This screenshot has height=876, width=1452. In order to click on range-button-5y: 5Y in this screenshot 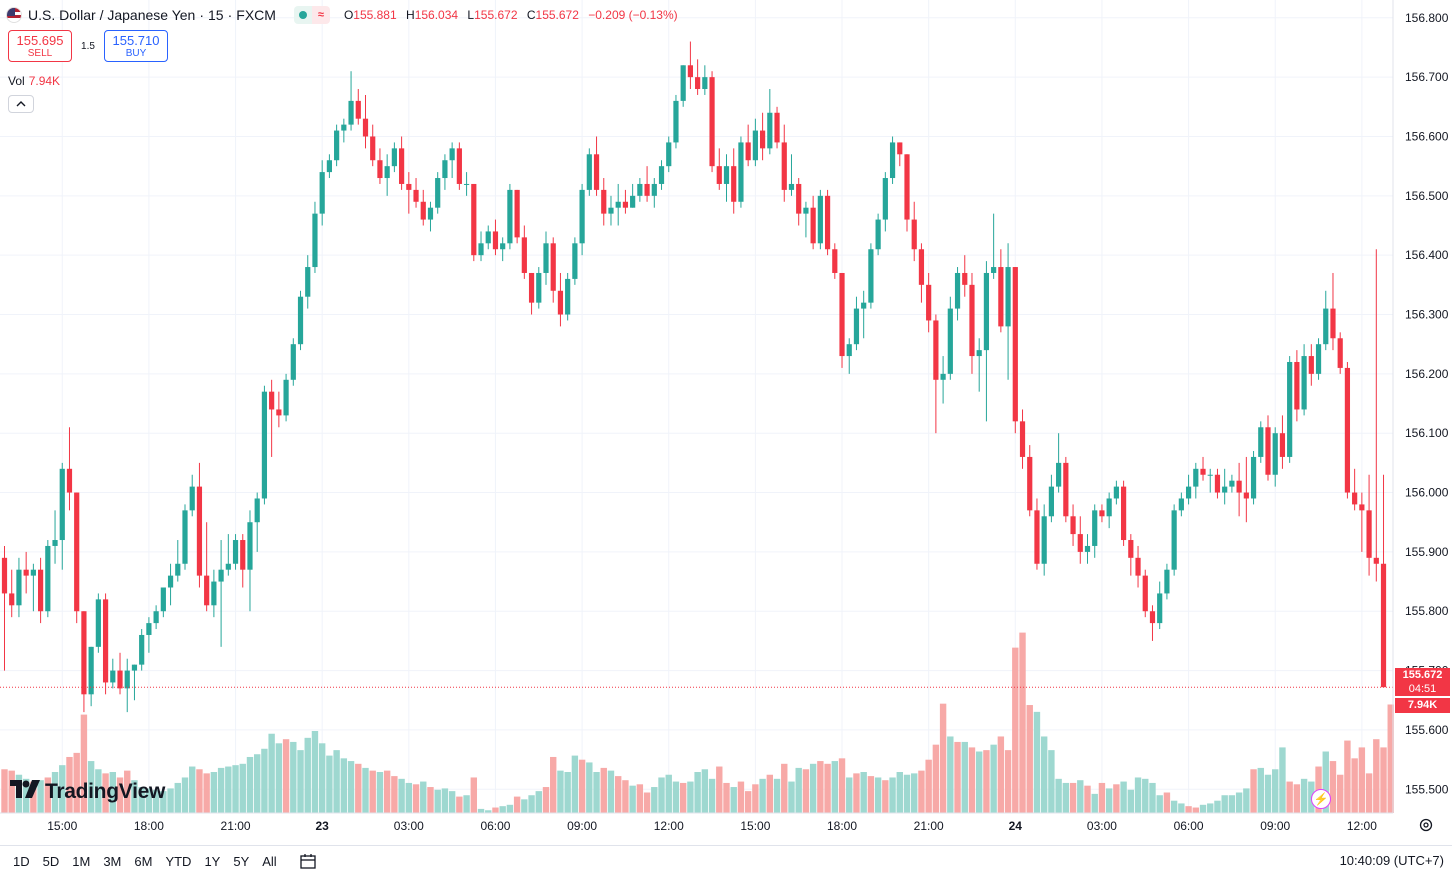, I will do `click(241, 861)`.